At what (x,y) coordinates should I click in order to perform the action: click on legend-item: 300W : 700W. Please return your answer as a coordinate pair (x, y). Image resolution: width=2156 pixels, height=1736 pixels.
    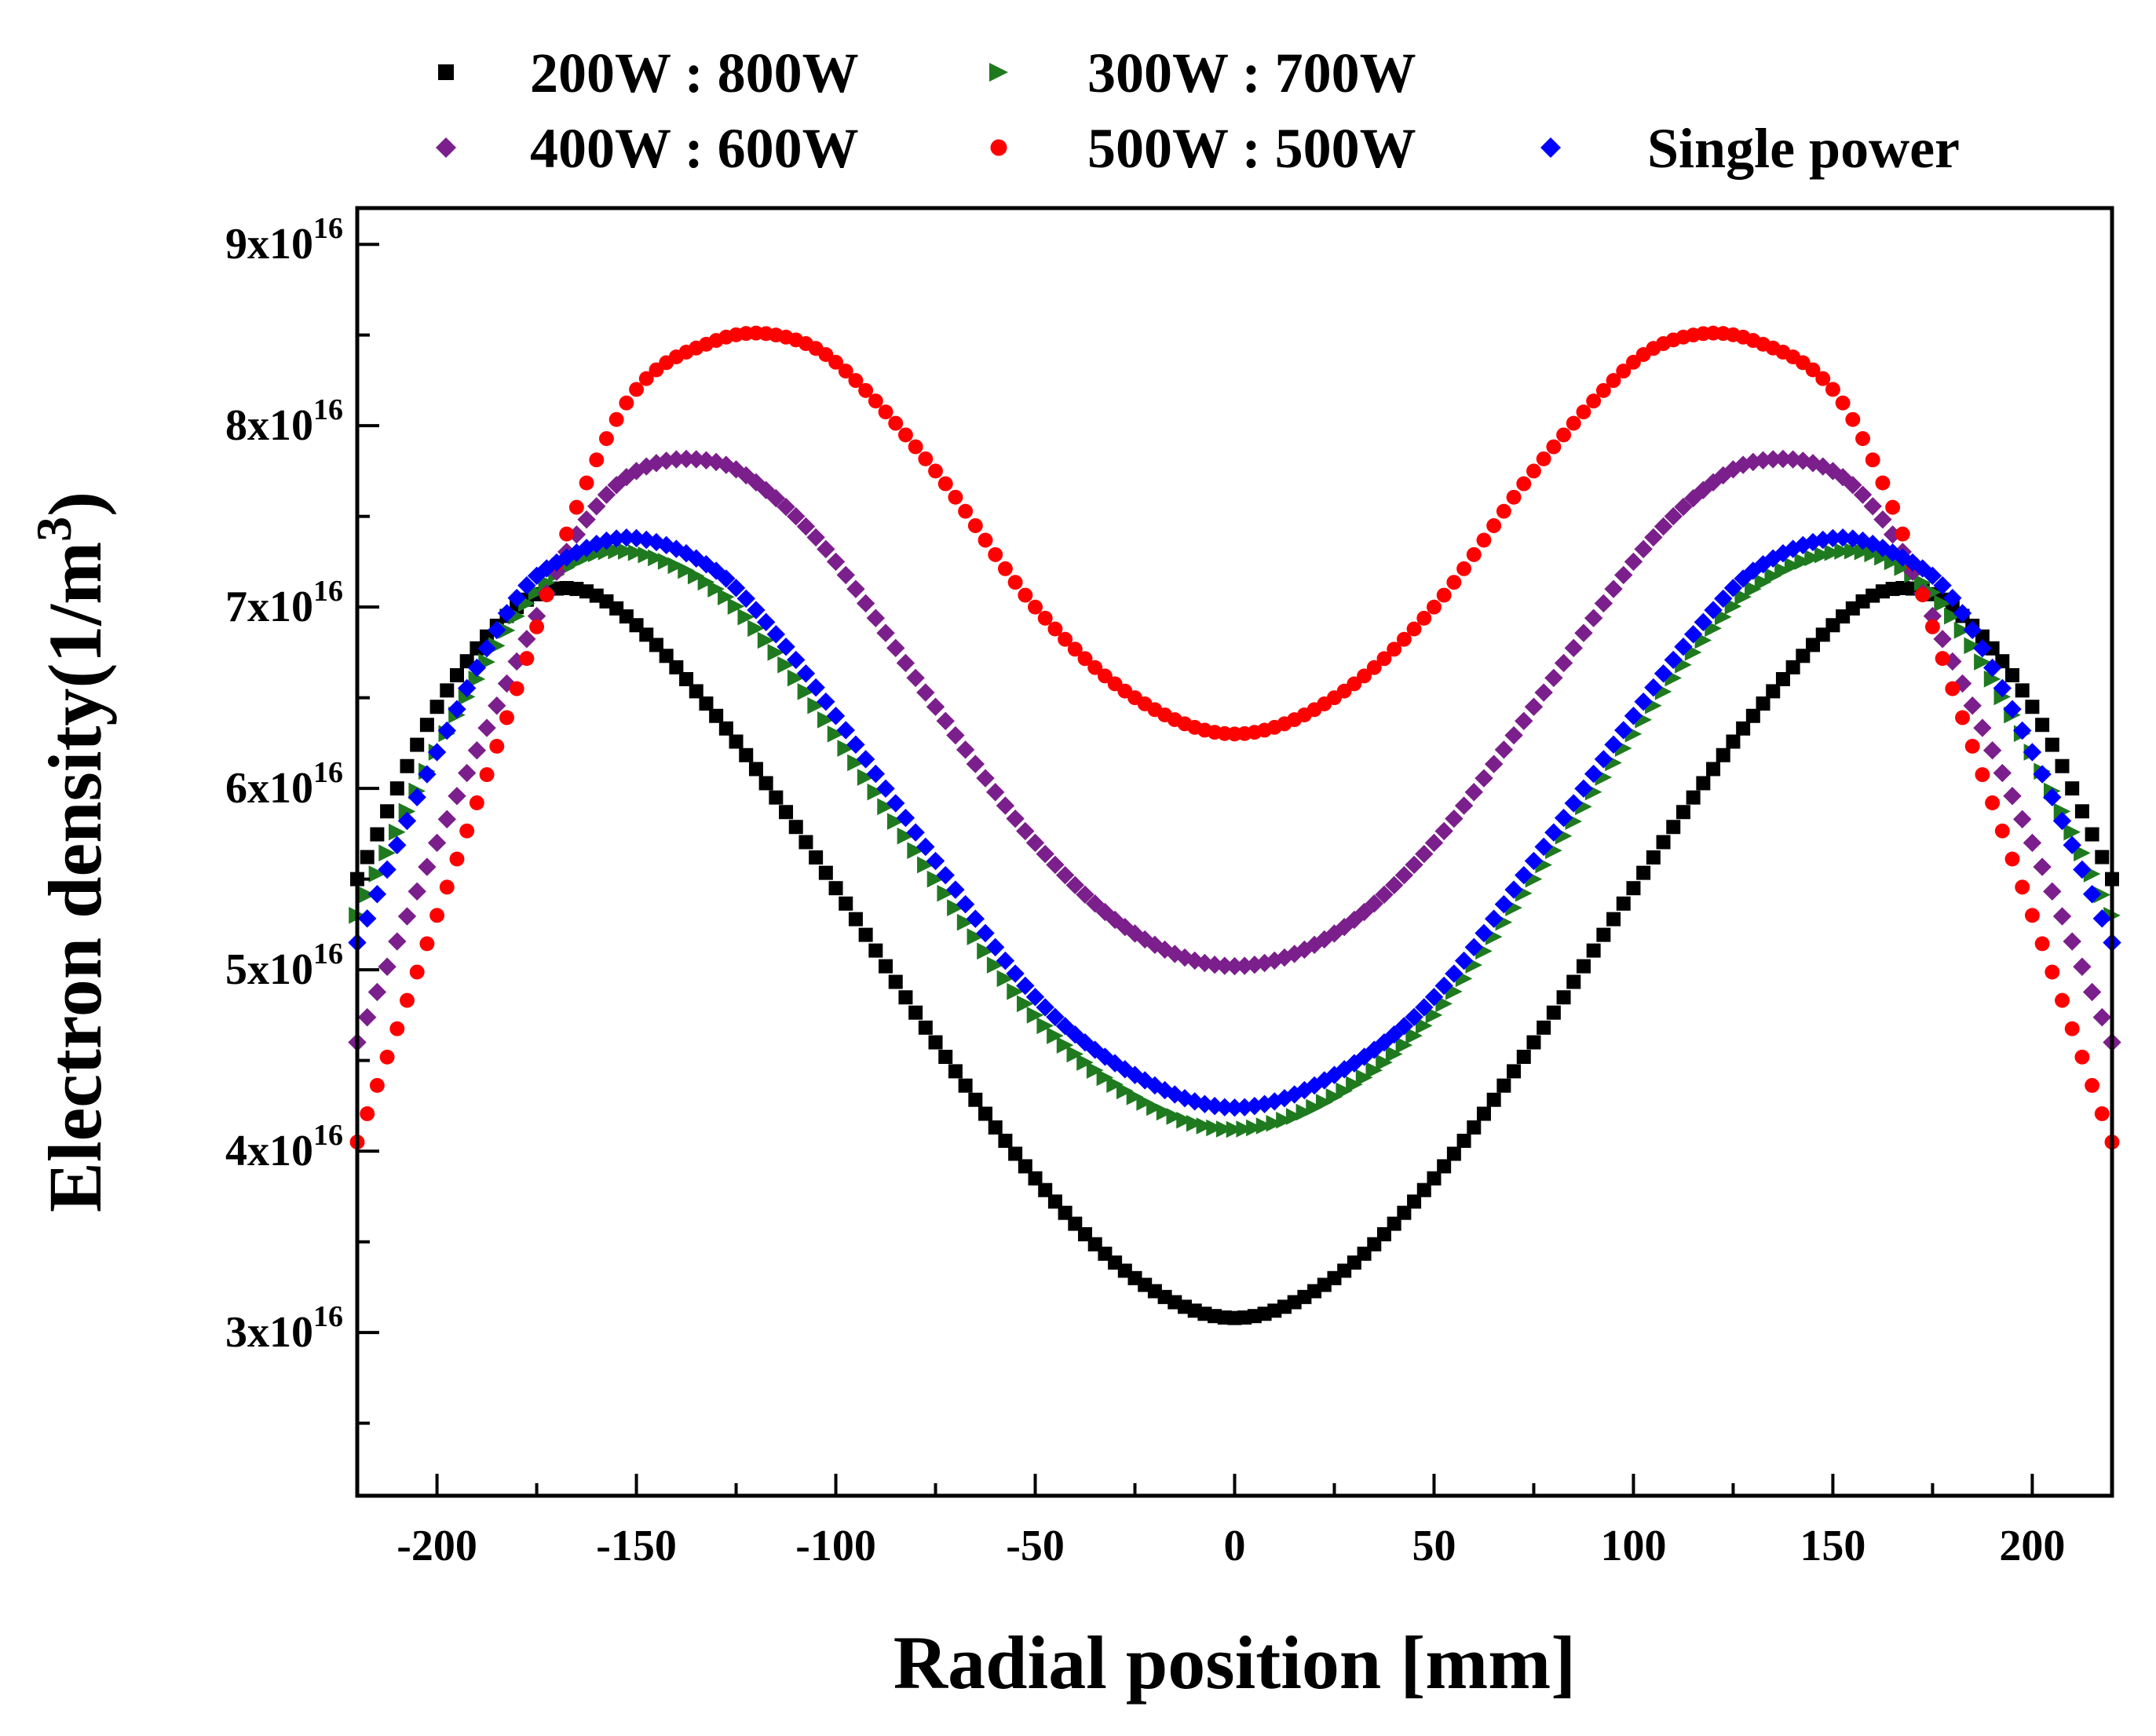
    Looking at the image, I should click on (1202, 73).